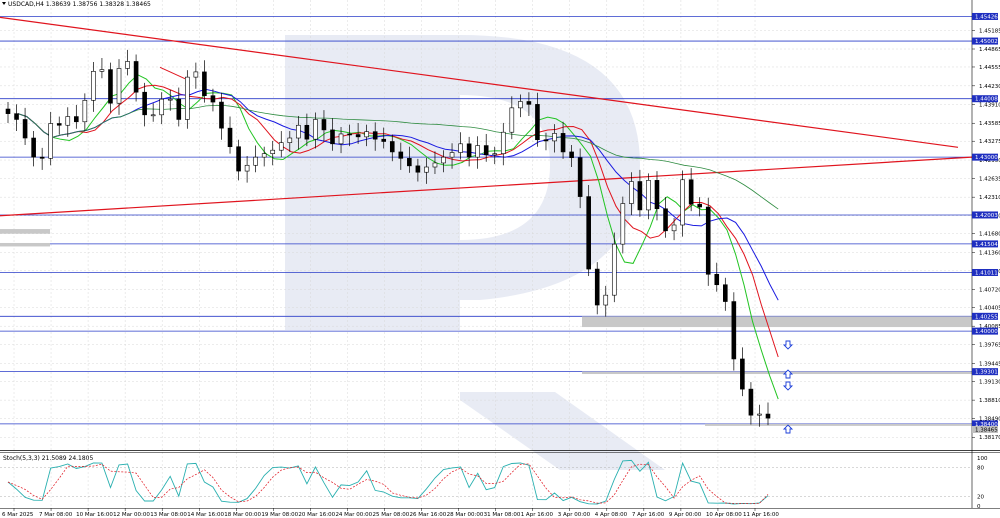  I want to click on time-tick-label: 19 Mar 08:00, so click(279, 515).